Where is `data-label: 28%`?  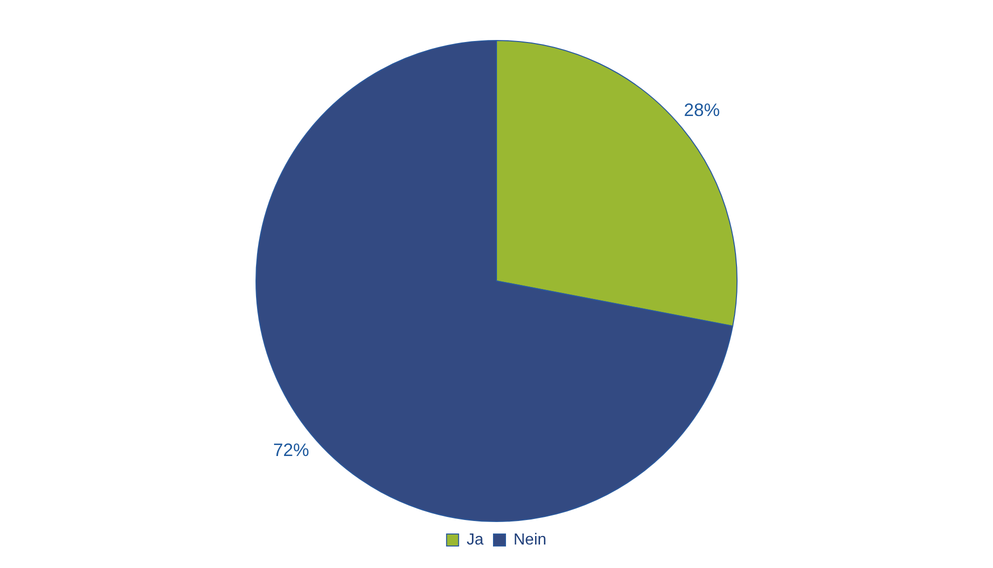 data-label: 28% is located at coordinates (702, 110).